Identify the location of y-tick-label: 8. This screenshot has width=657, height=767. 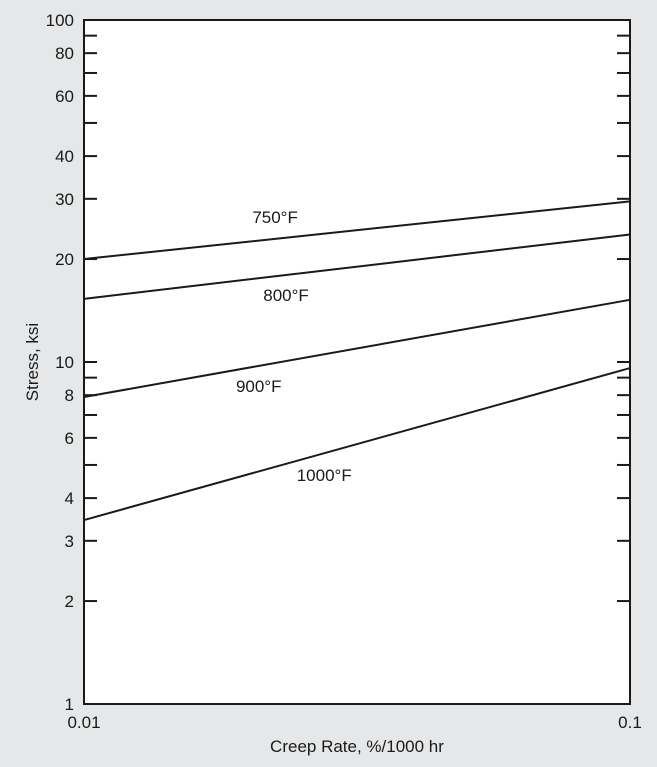
(69, 395).